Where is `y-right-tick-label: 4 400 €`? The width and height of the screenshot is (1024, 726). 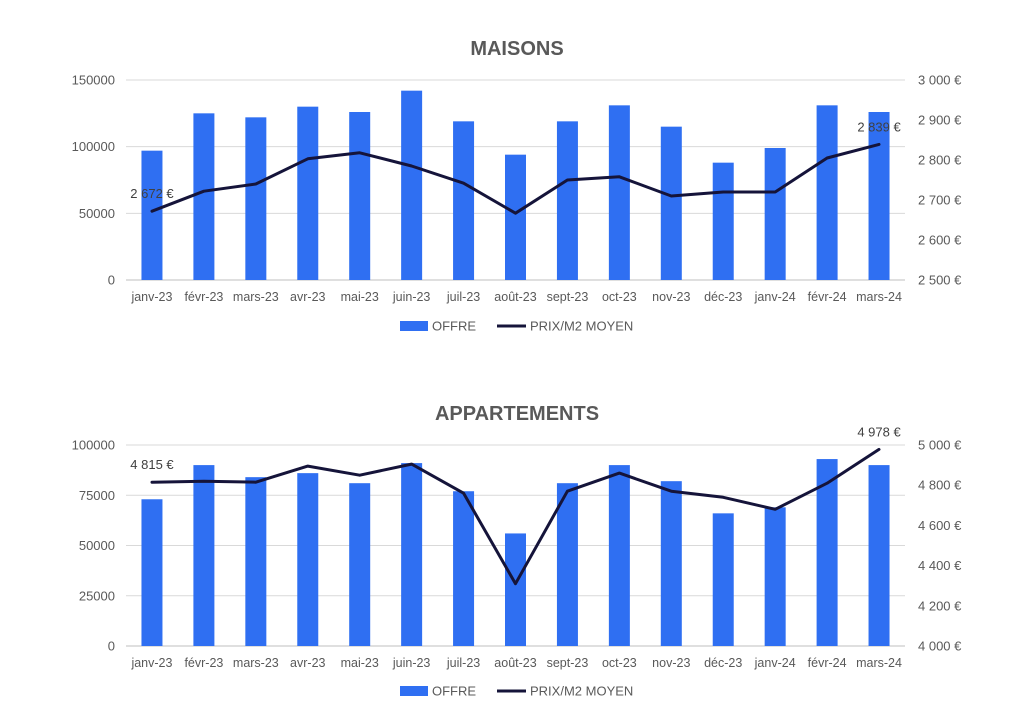 y-right-tick-label: 4 400 € is located at coordinates (940, 565).